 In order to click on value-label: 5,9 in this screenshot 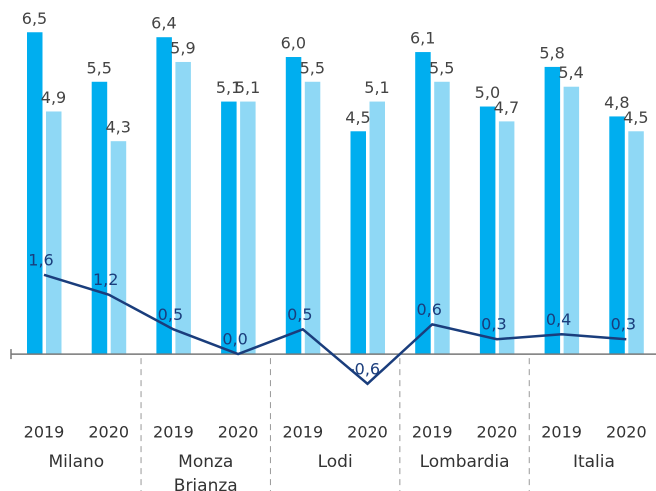, I will do `click(182, 47)`.